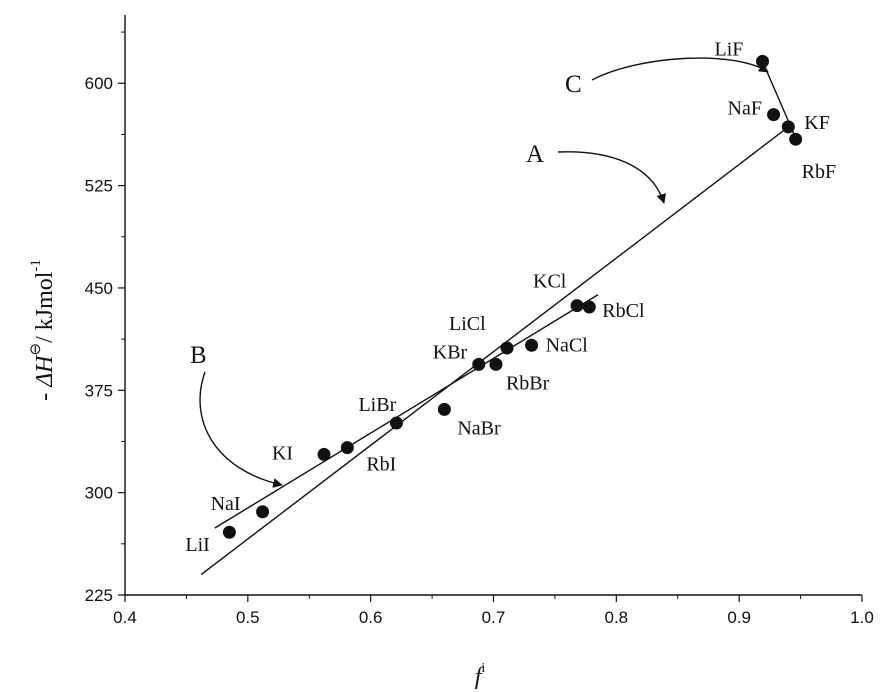  I want to click on point-label-rbi: RbI, so click(381, 465).